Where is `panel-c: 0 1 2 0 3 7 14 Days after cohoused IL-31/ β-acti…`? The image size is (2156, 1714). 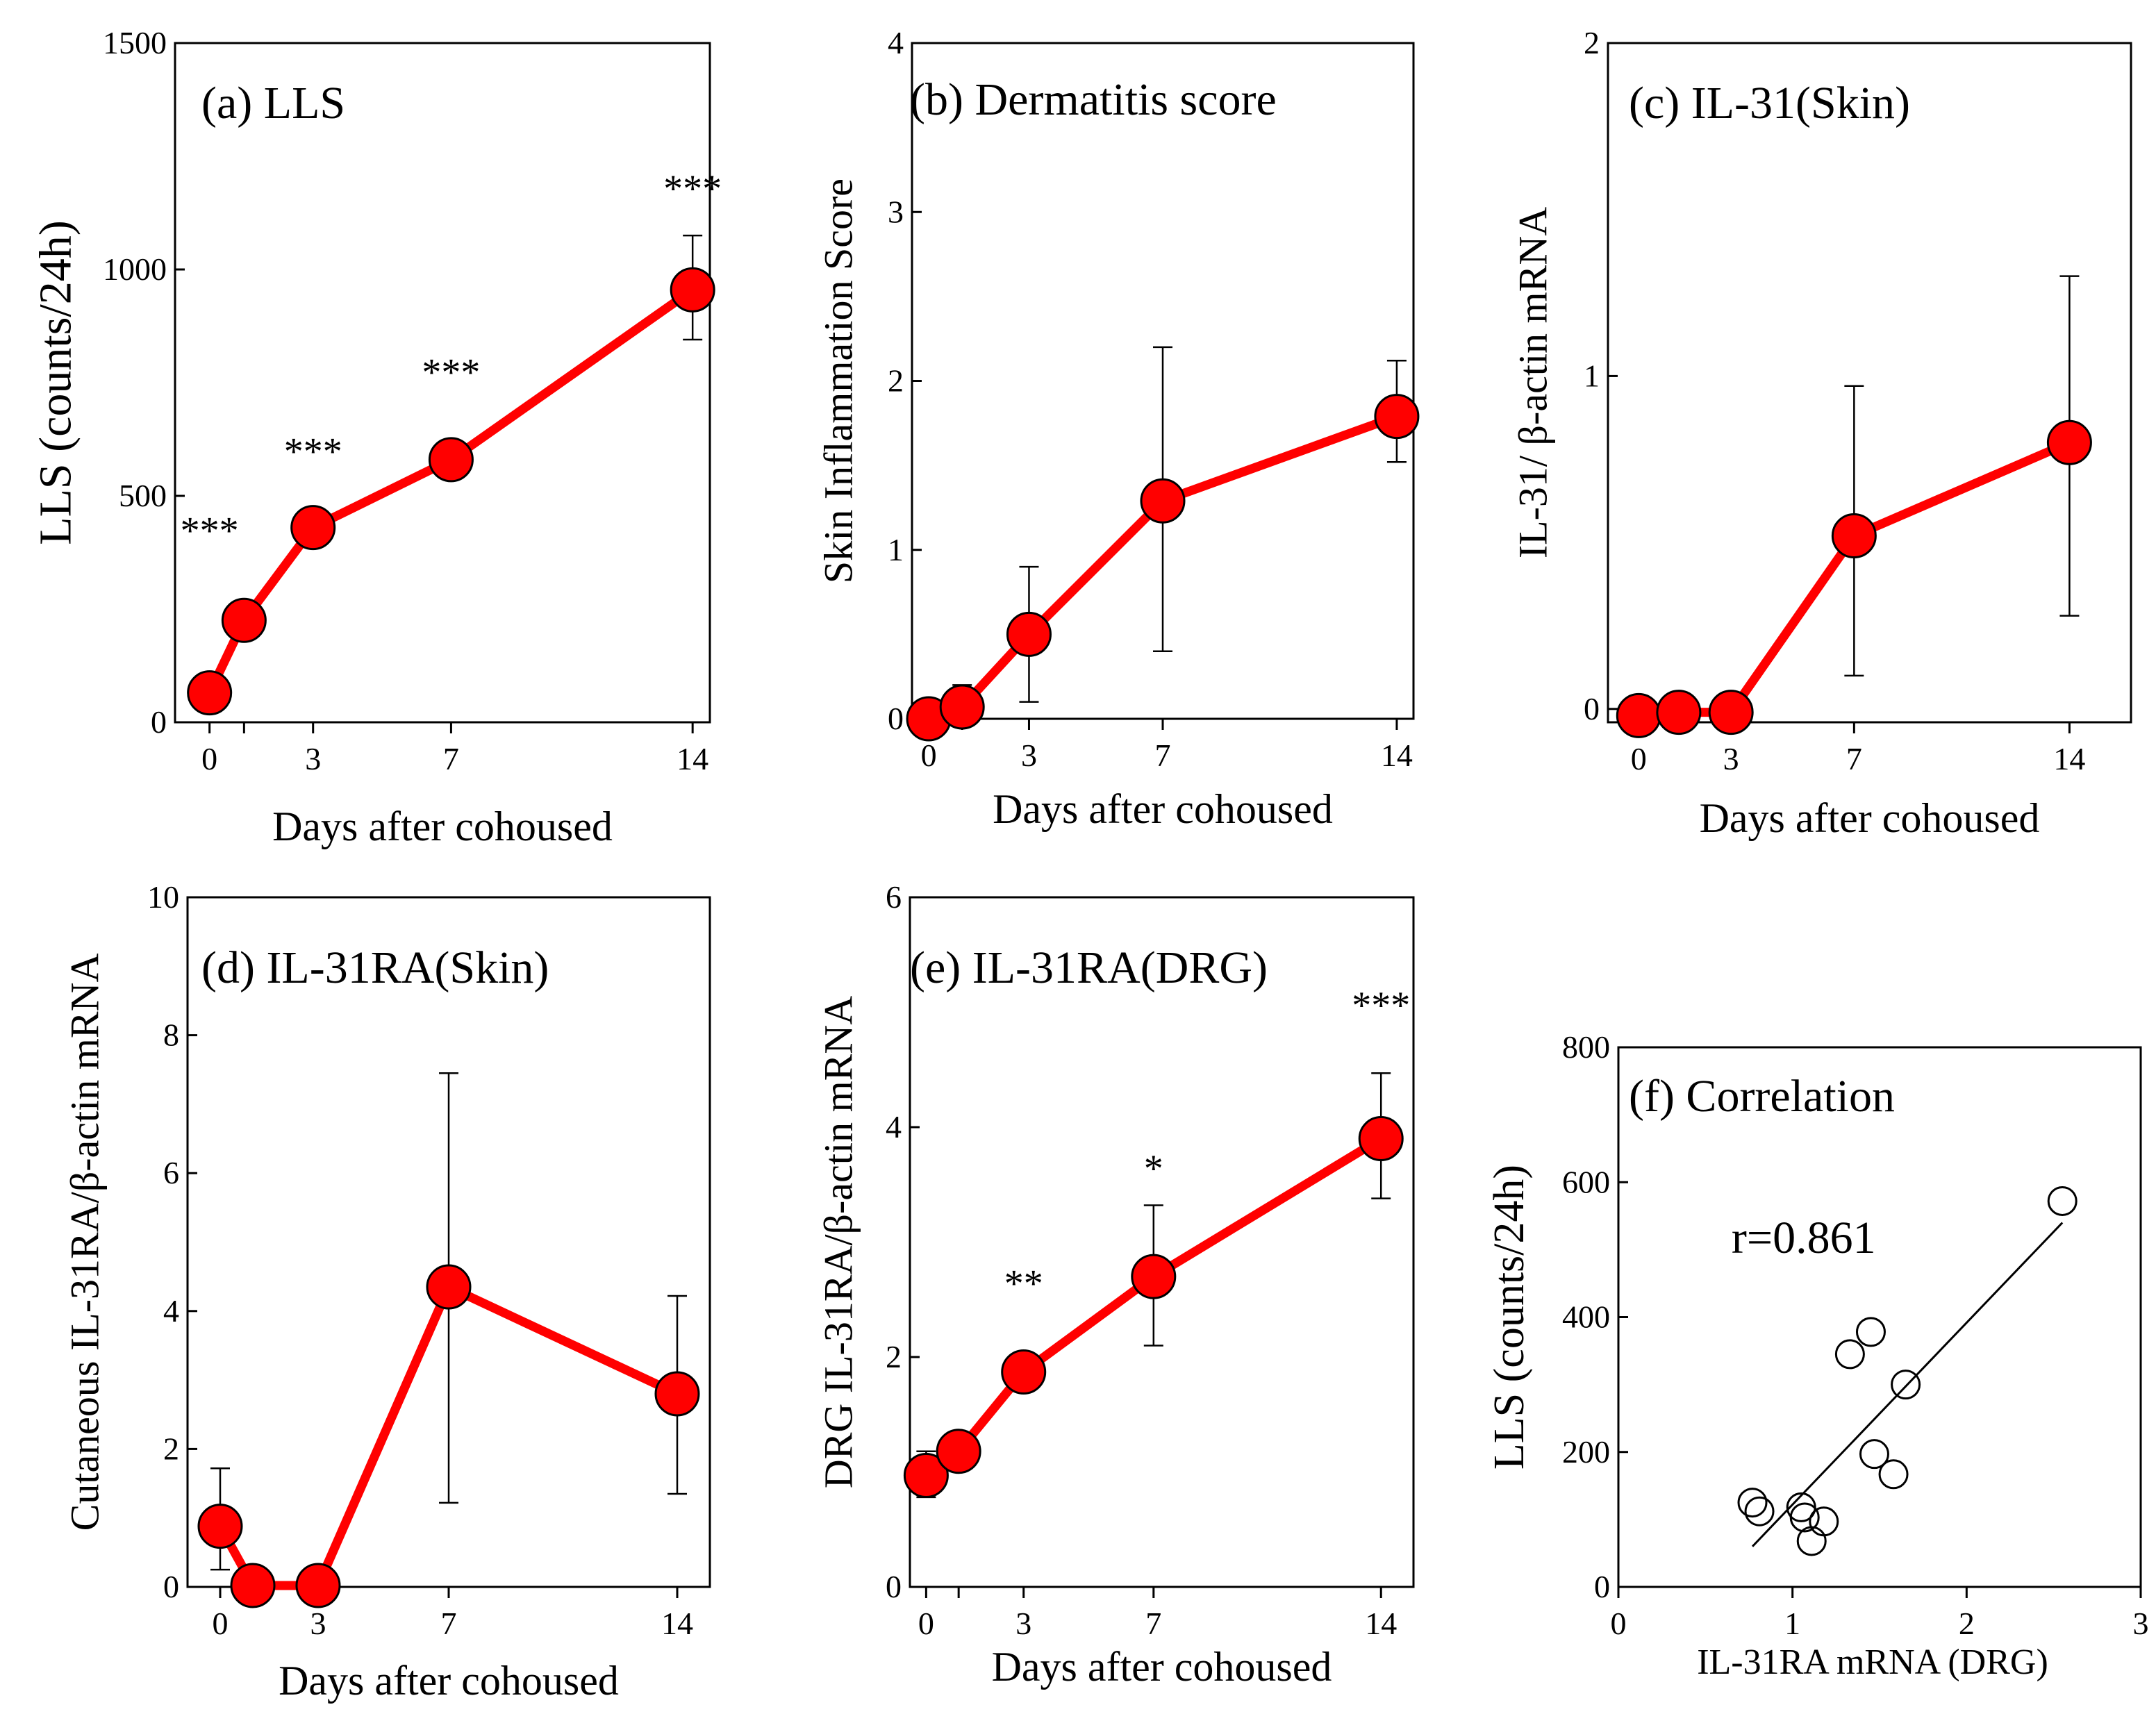 panel-c: 0 1 2 0 3 7 14 Days after cohoused IL-31/ β-acti… is located at coordinates (1821, 433).